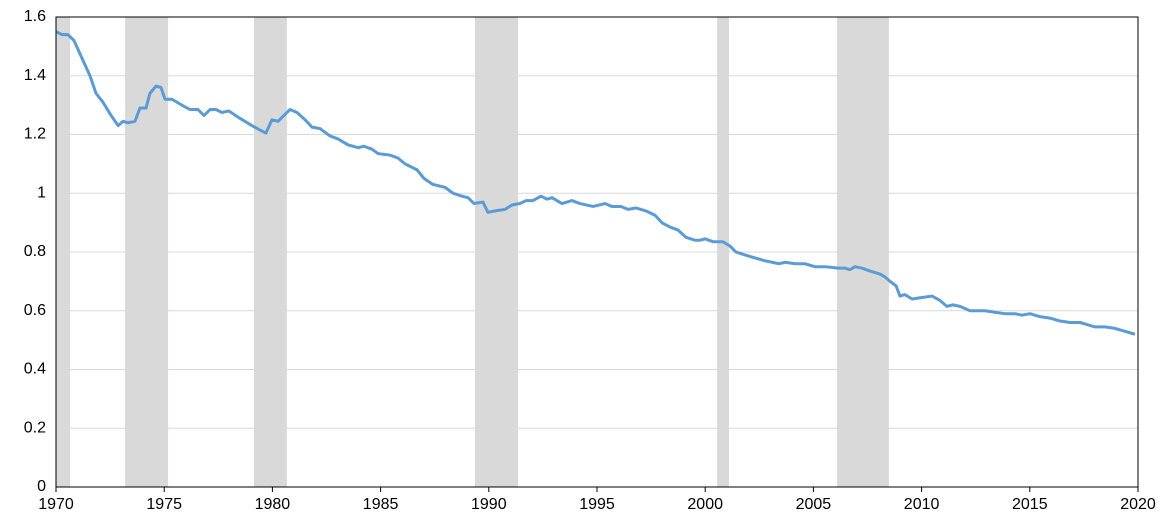  I want to click on x-tick-label: 2015, so click(1030, 504).